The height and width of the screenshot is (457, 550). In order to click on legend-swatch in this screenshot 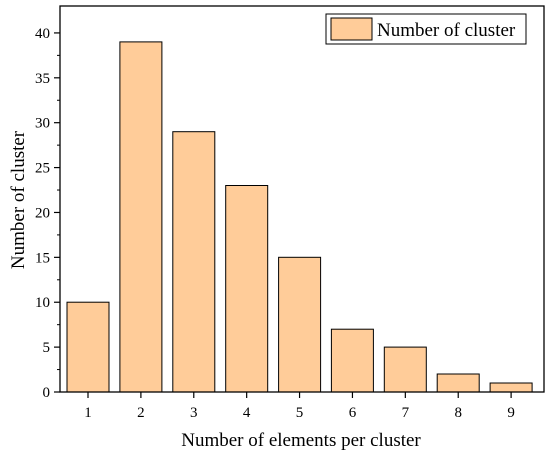, I will do `click(351, 29)`.